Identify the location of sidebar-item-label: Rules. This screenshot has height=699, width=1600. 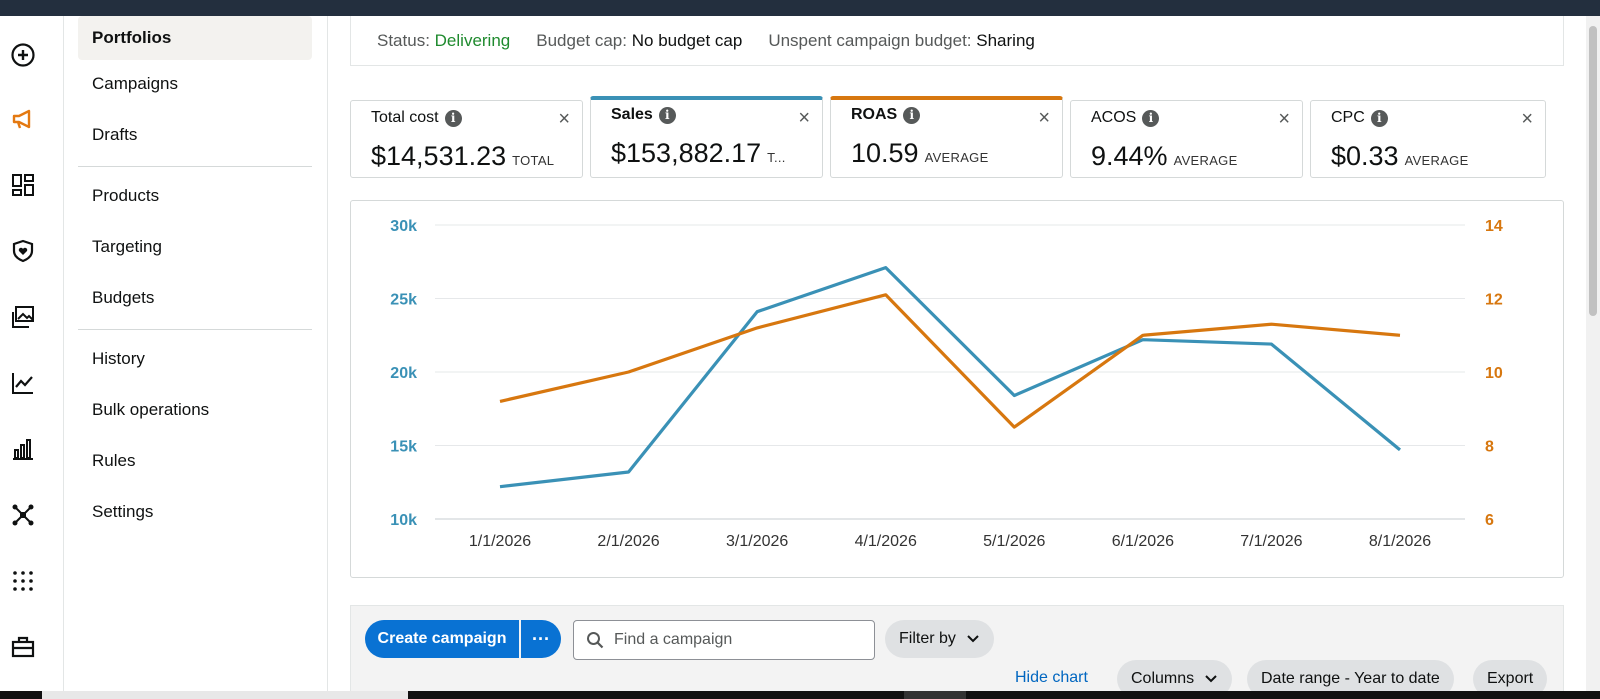
(114, 460).